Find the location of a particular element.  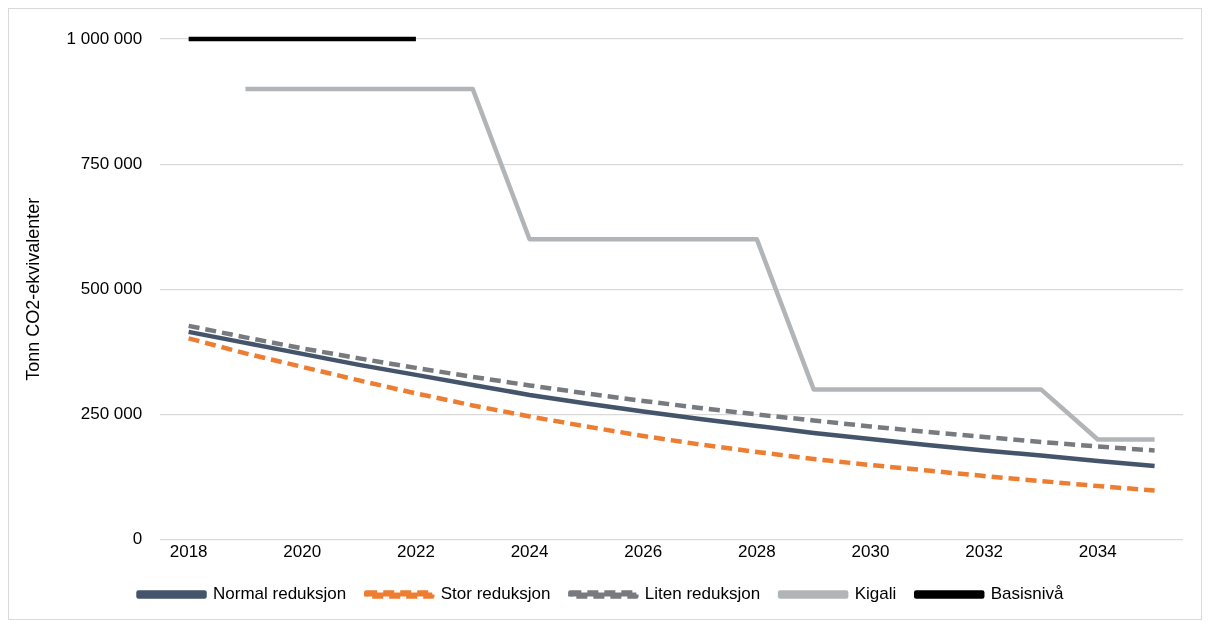

y-tick-label: 250 000 is located at coordinates (111, 414).